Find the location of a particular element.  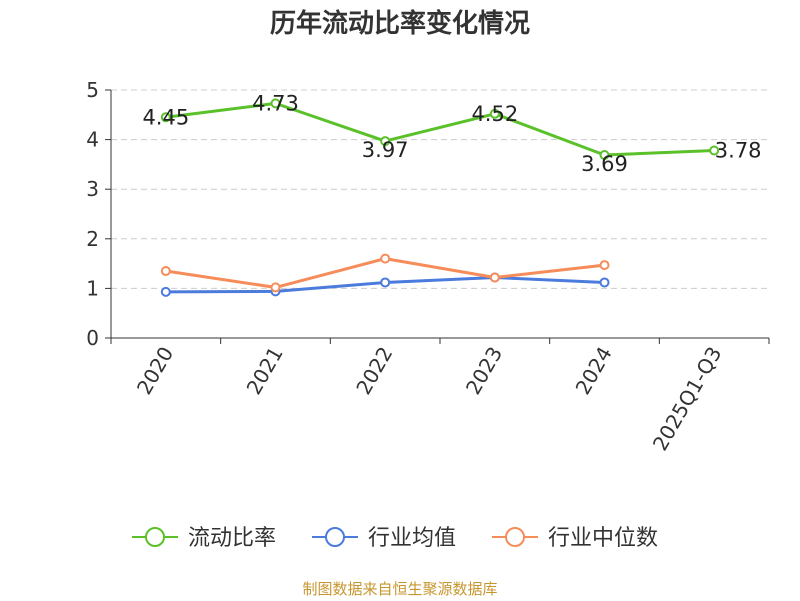

x-tick-label: 2024 is located at coordinates (594, 371).